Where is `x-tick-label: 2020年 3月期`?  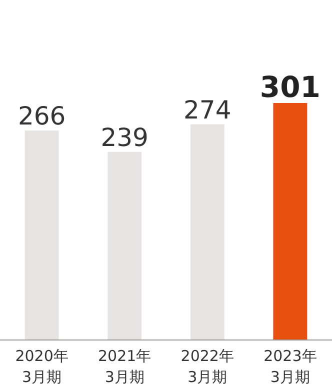
x-tick-label: 2020年 3月期 is located at coordinates (41, 366).